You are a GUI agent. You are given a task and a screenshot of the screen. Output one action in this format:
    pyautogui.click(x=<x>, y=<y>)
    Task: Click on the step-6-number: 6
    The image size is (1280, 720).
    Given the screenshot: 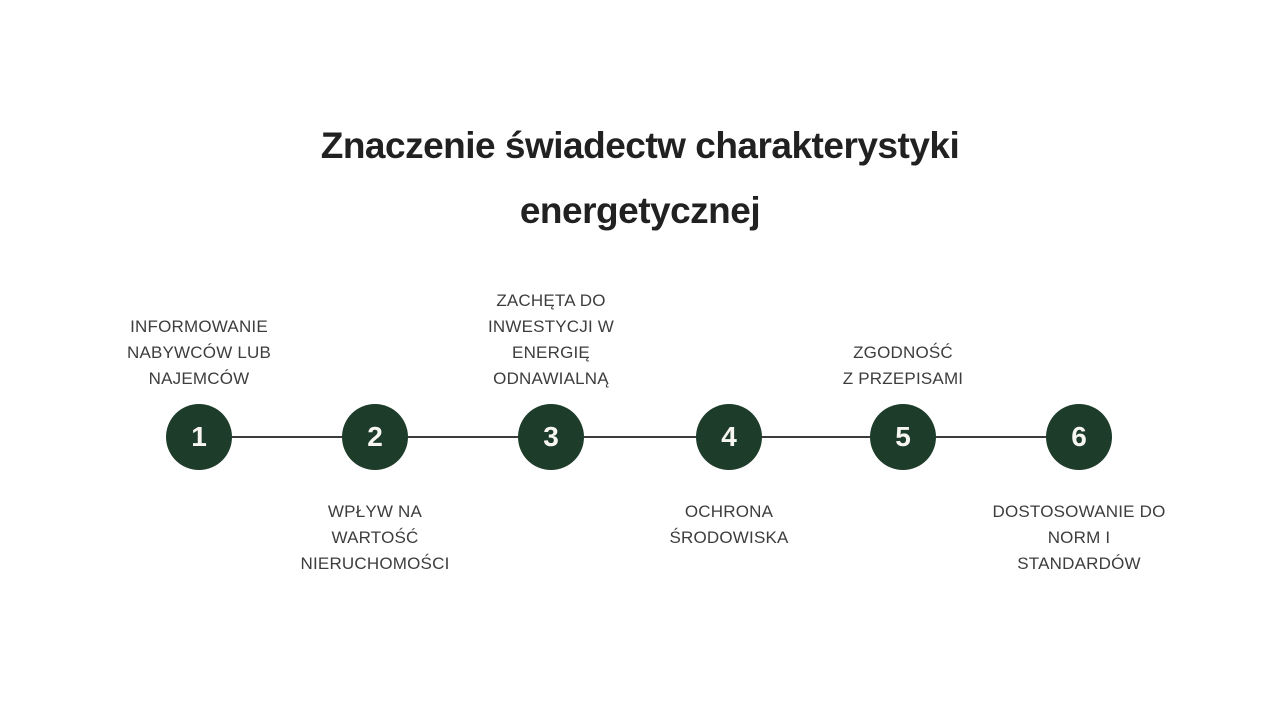 What is the action you would take?
    pyautogui.click(x=1079, y=436)
    